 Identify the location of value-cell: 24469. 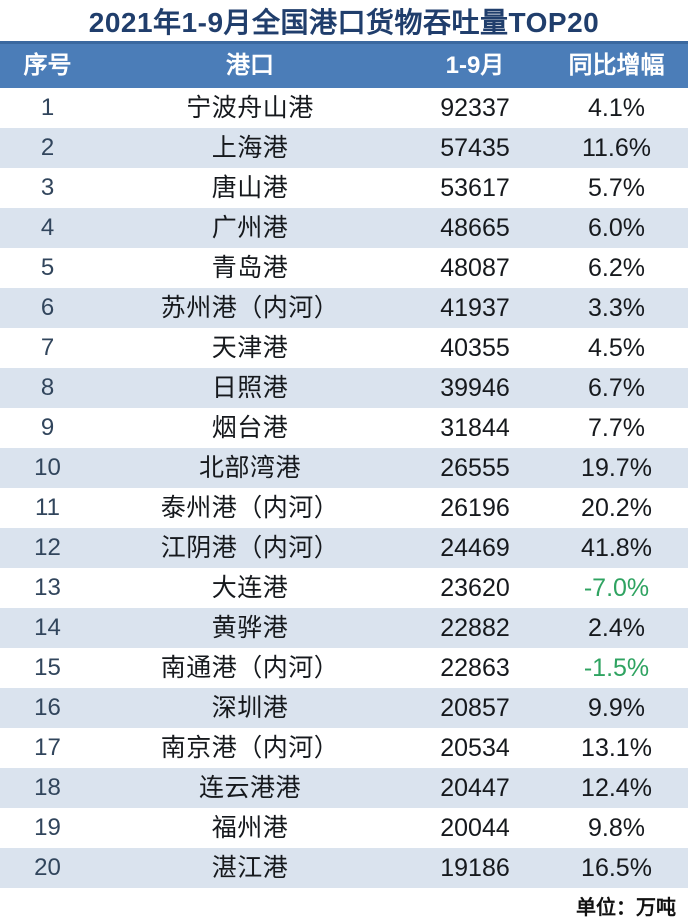
(475, 547).